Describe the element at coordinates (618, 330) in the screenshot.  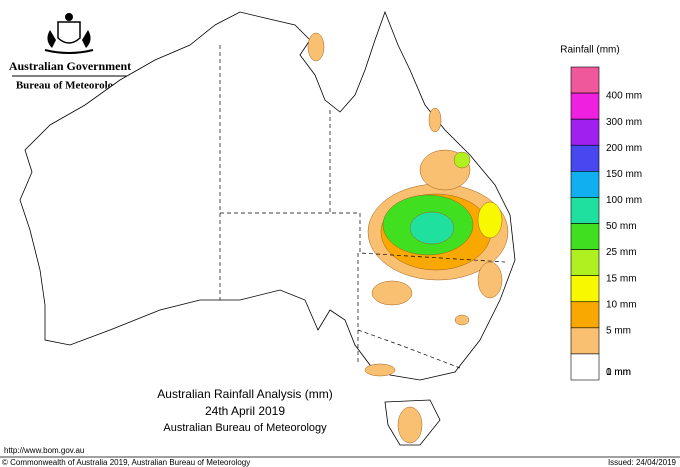
I see `legend-label: 5 mm` at that location.